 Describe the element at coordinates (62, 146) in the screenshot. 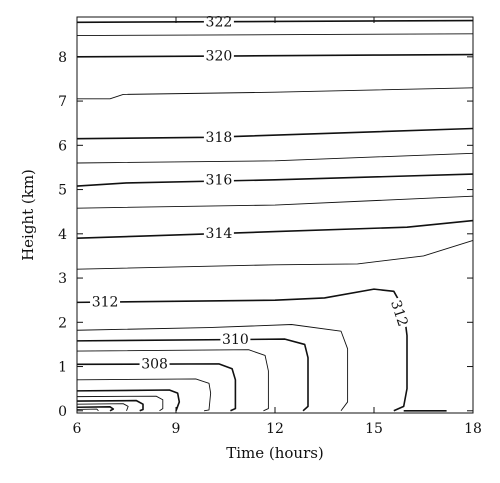

I see `y-tick-label: 6` at that location.